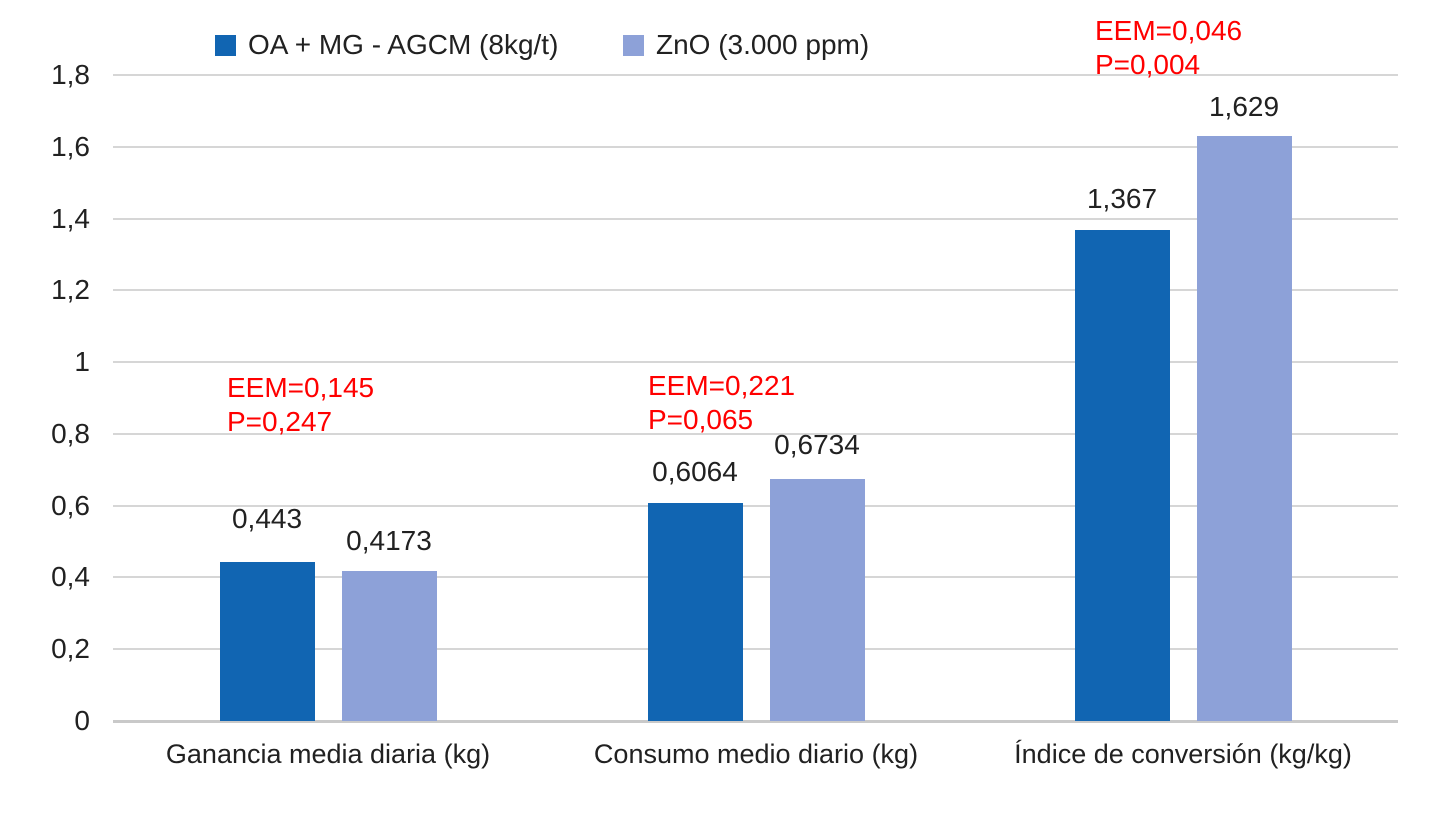 The image size is (1437, 813). I want to click on y-axis-tick-label: 1, so click(82, 361).